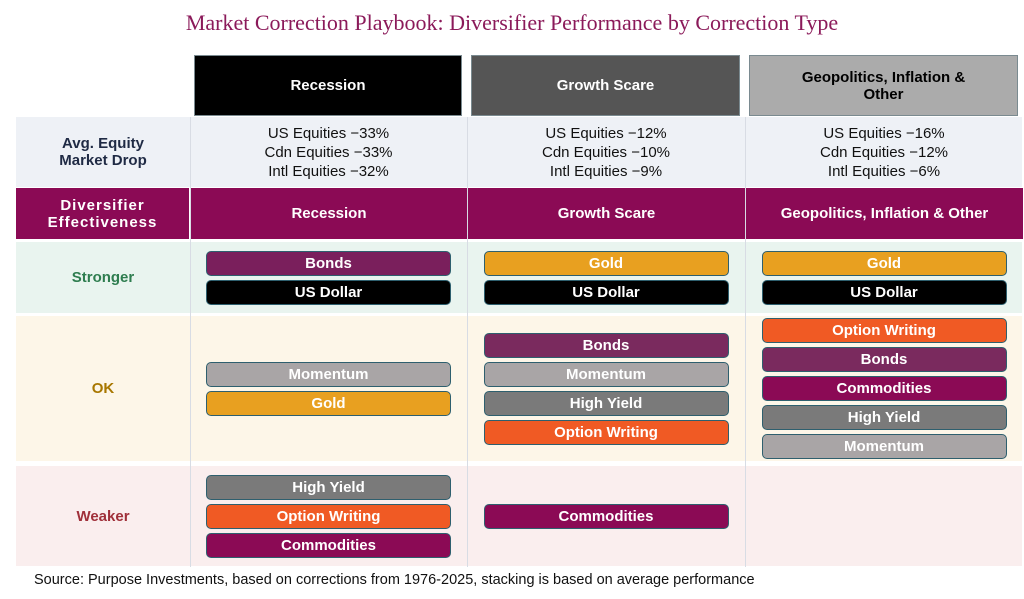 Image resolution: width=1024 pixels, height=599 pixels. I want to click on tier-cell, so click(884, 516).